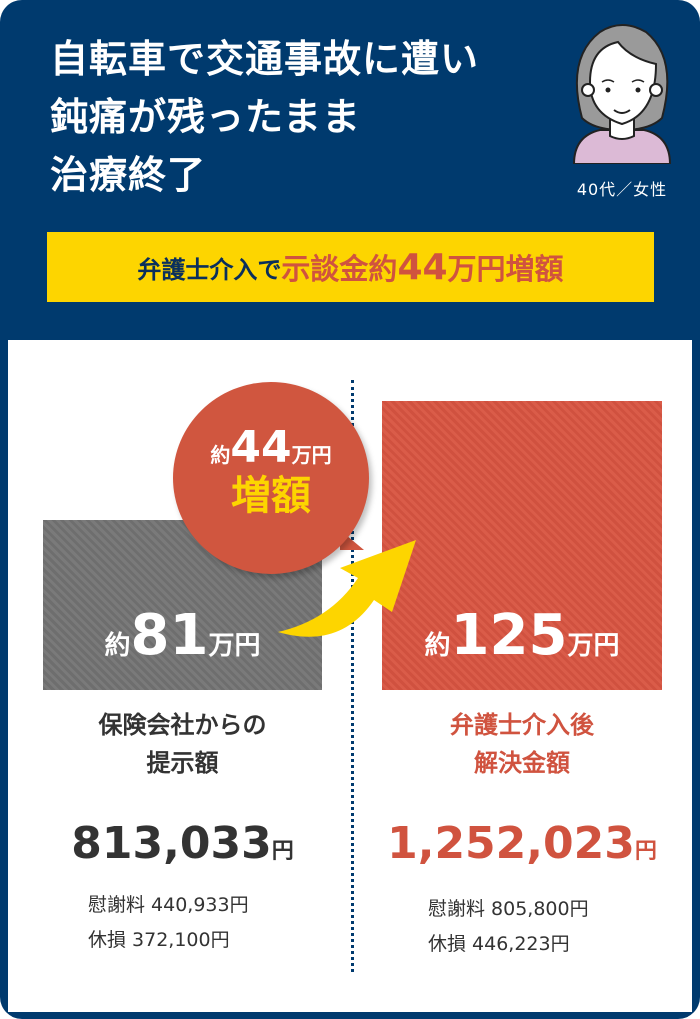 The height and width of the screenshot is (1019, 700). Describe the element at coordinates (171, 843) in the screenshot. I see `before-total: 813,033` at that location.